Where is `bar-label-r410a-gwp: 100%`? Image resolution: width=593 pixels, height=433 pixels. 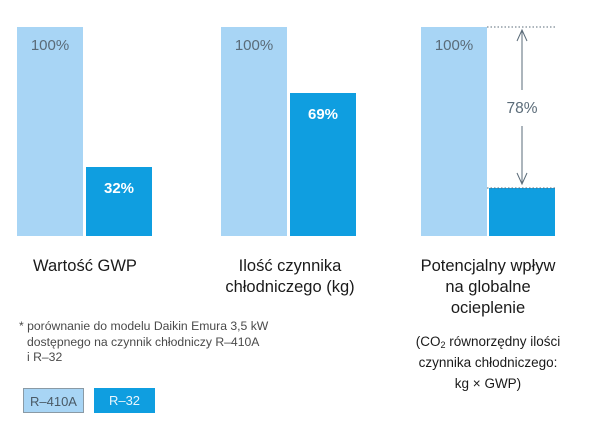 bar-label-r410a-gwp: 100% is located at coordinates (50, 45).